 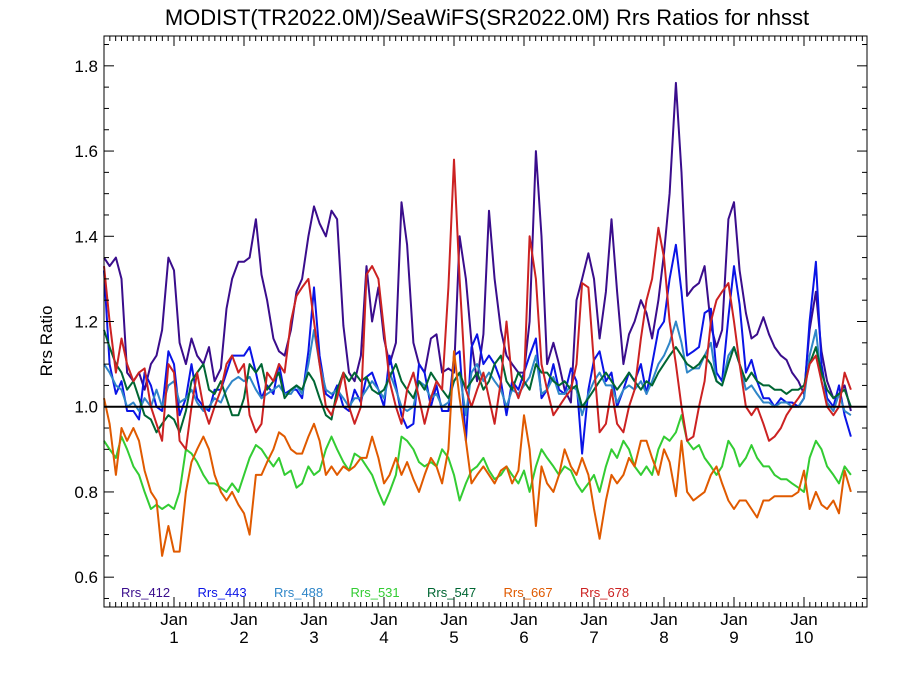 What do you see at coordinates (298, 592) in the screenshot?
I see `legend-entry-rrs-488: Rrs_488` at bounding box center [298, 592].